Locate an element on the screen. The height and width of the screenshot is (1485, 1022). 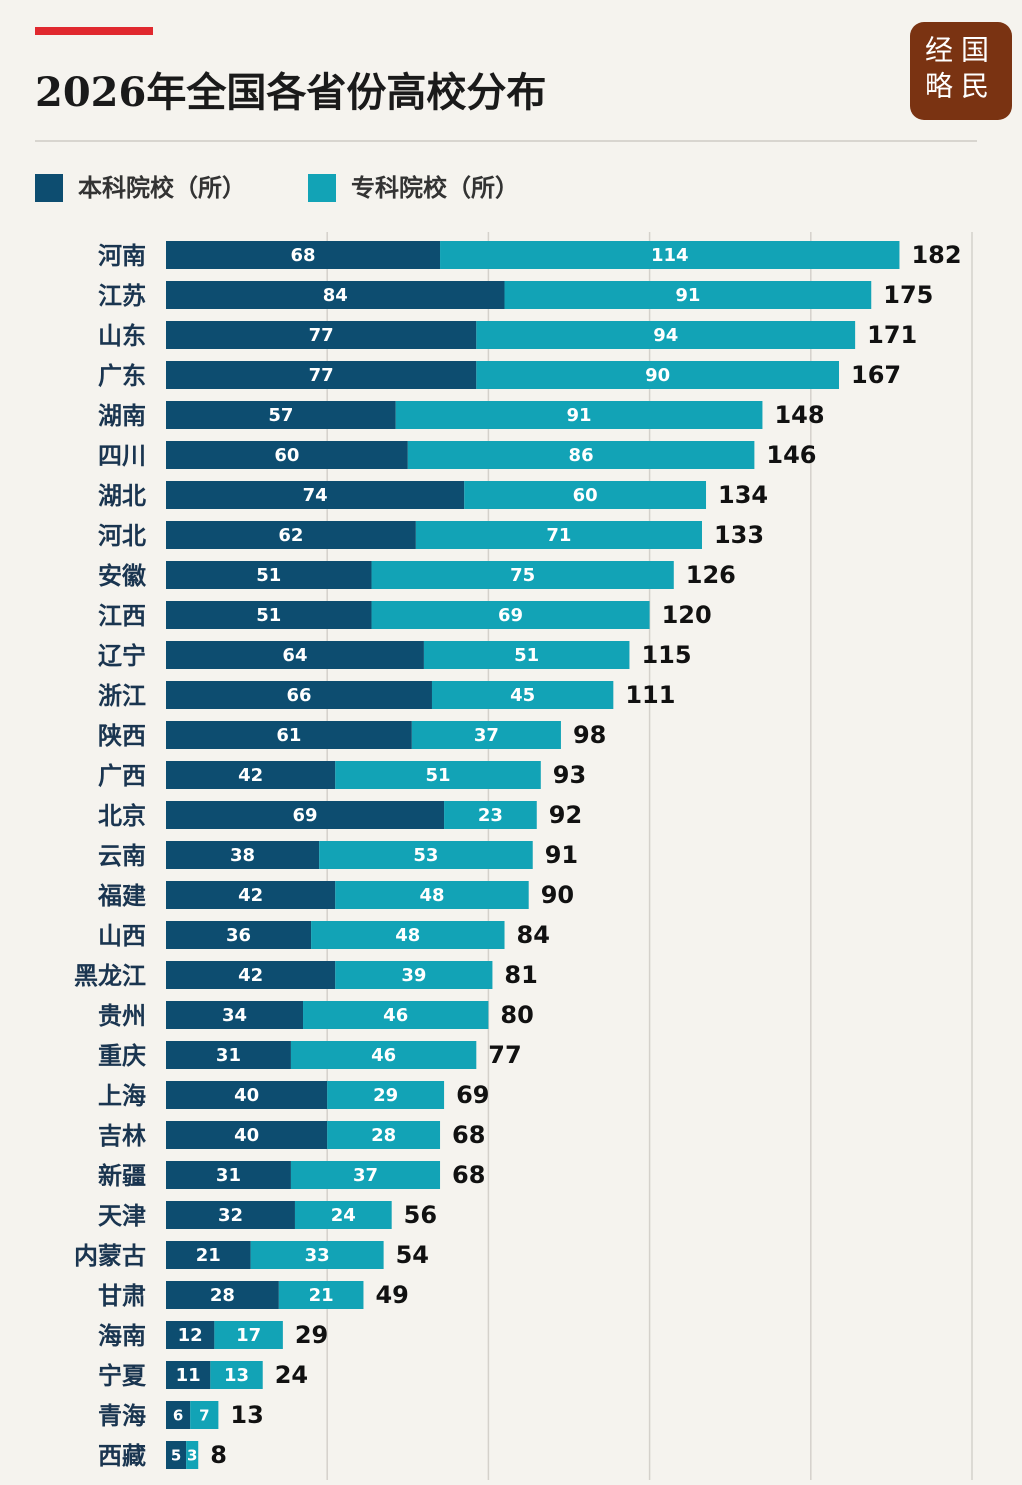
value-label: 33 is located at coordinates (317, 1255).